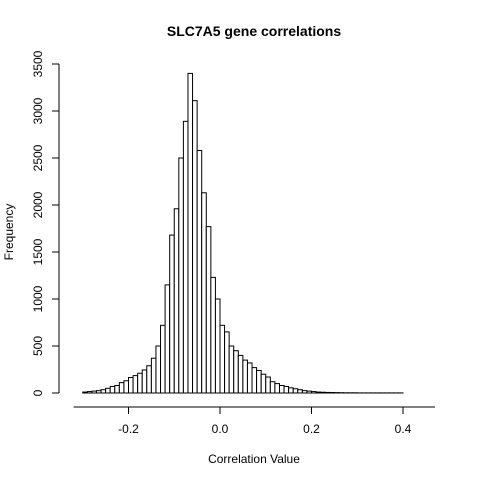 The image size is (480, 480). I want to click on x-tick-label: -0.2, so click(128, 429).